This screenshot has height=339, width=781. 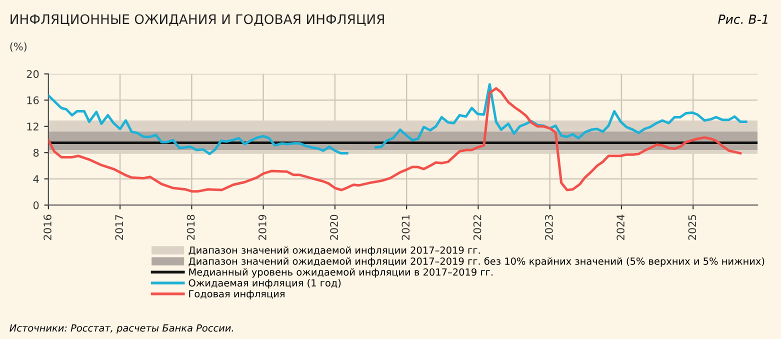 I want to click on y-tick-label: 8, so click(x=36, y=152).